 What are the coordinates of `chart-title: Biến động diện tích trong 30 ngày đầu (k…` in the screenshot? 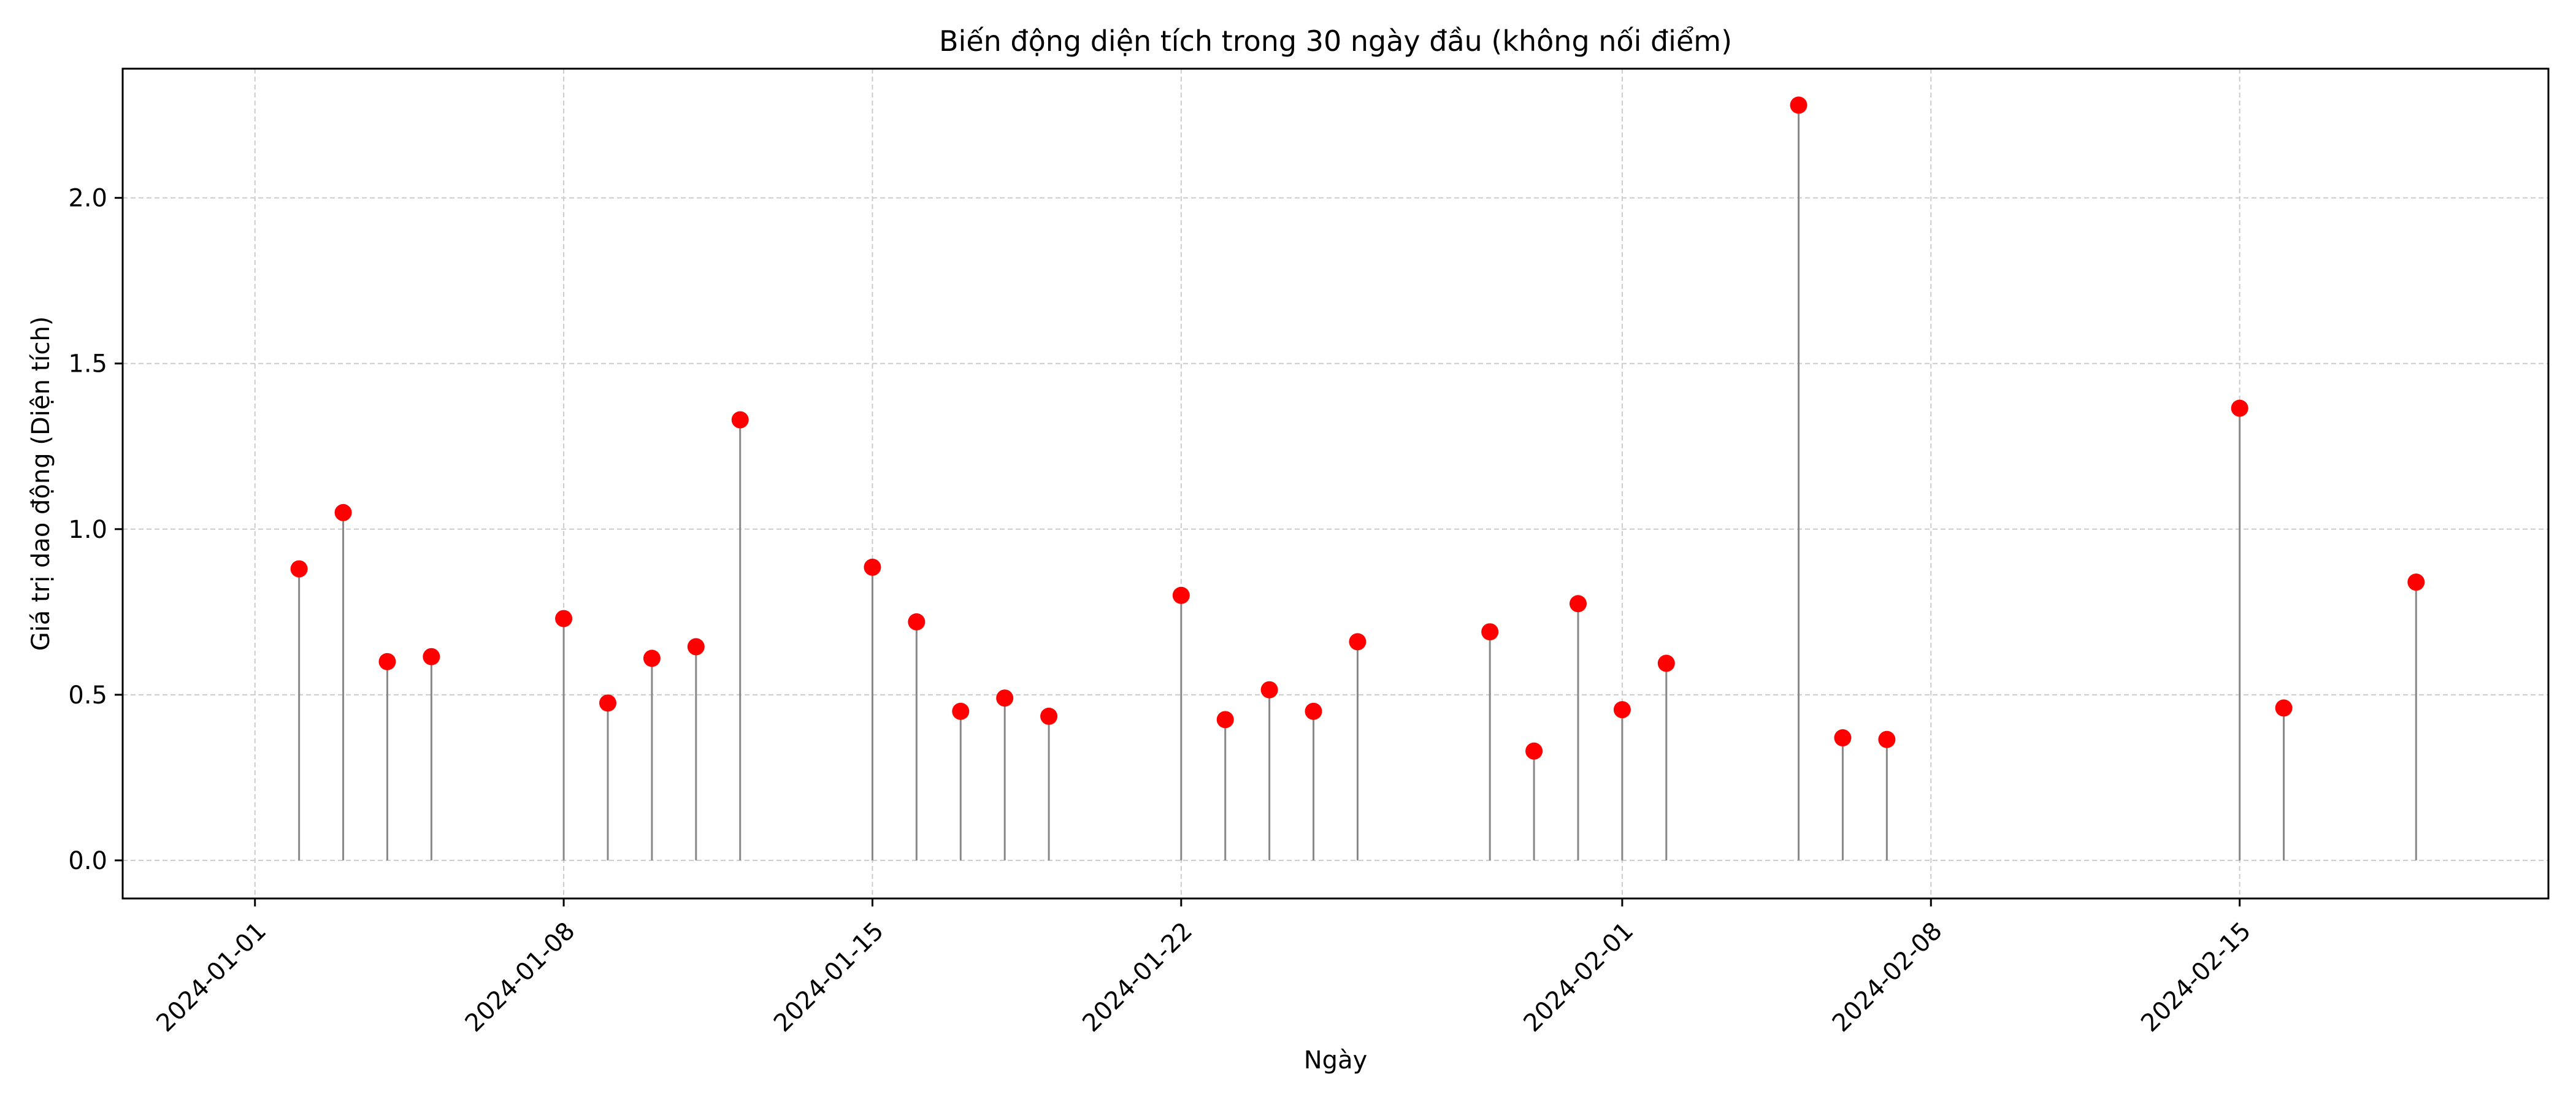 It's located at (1335, 41).